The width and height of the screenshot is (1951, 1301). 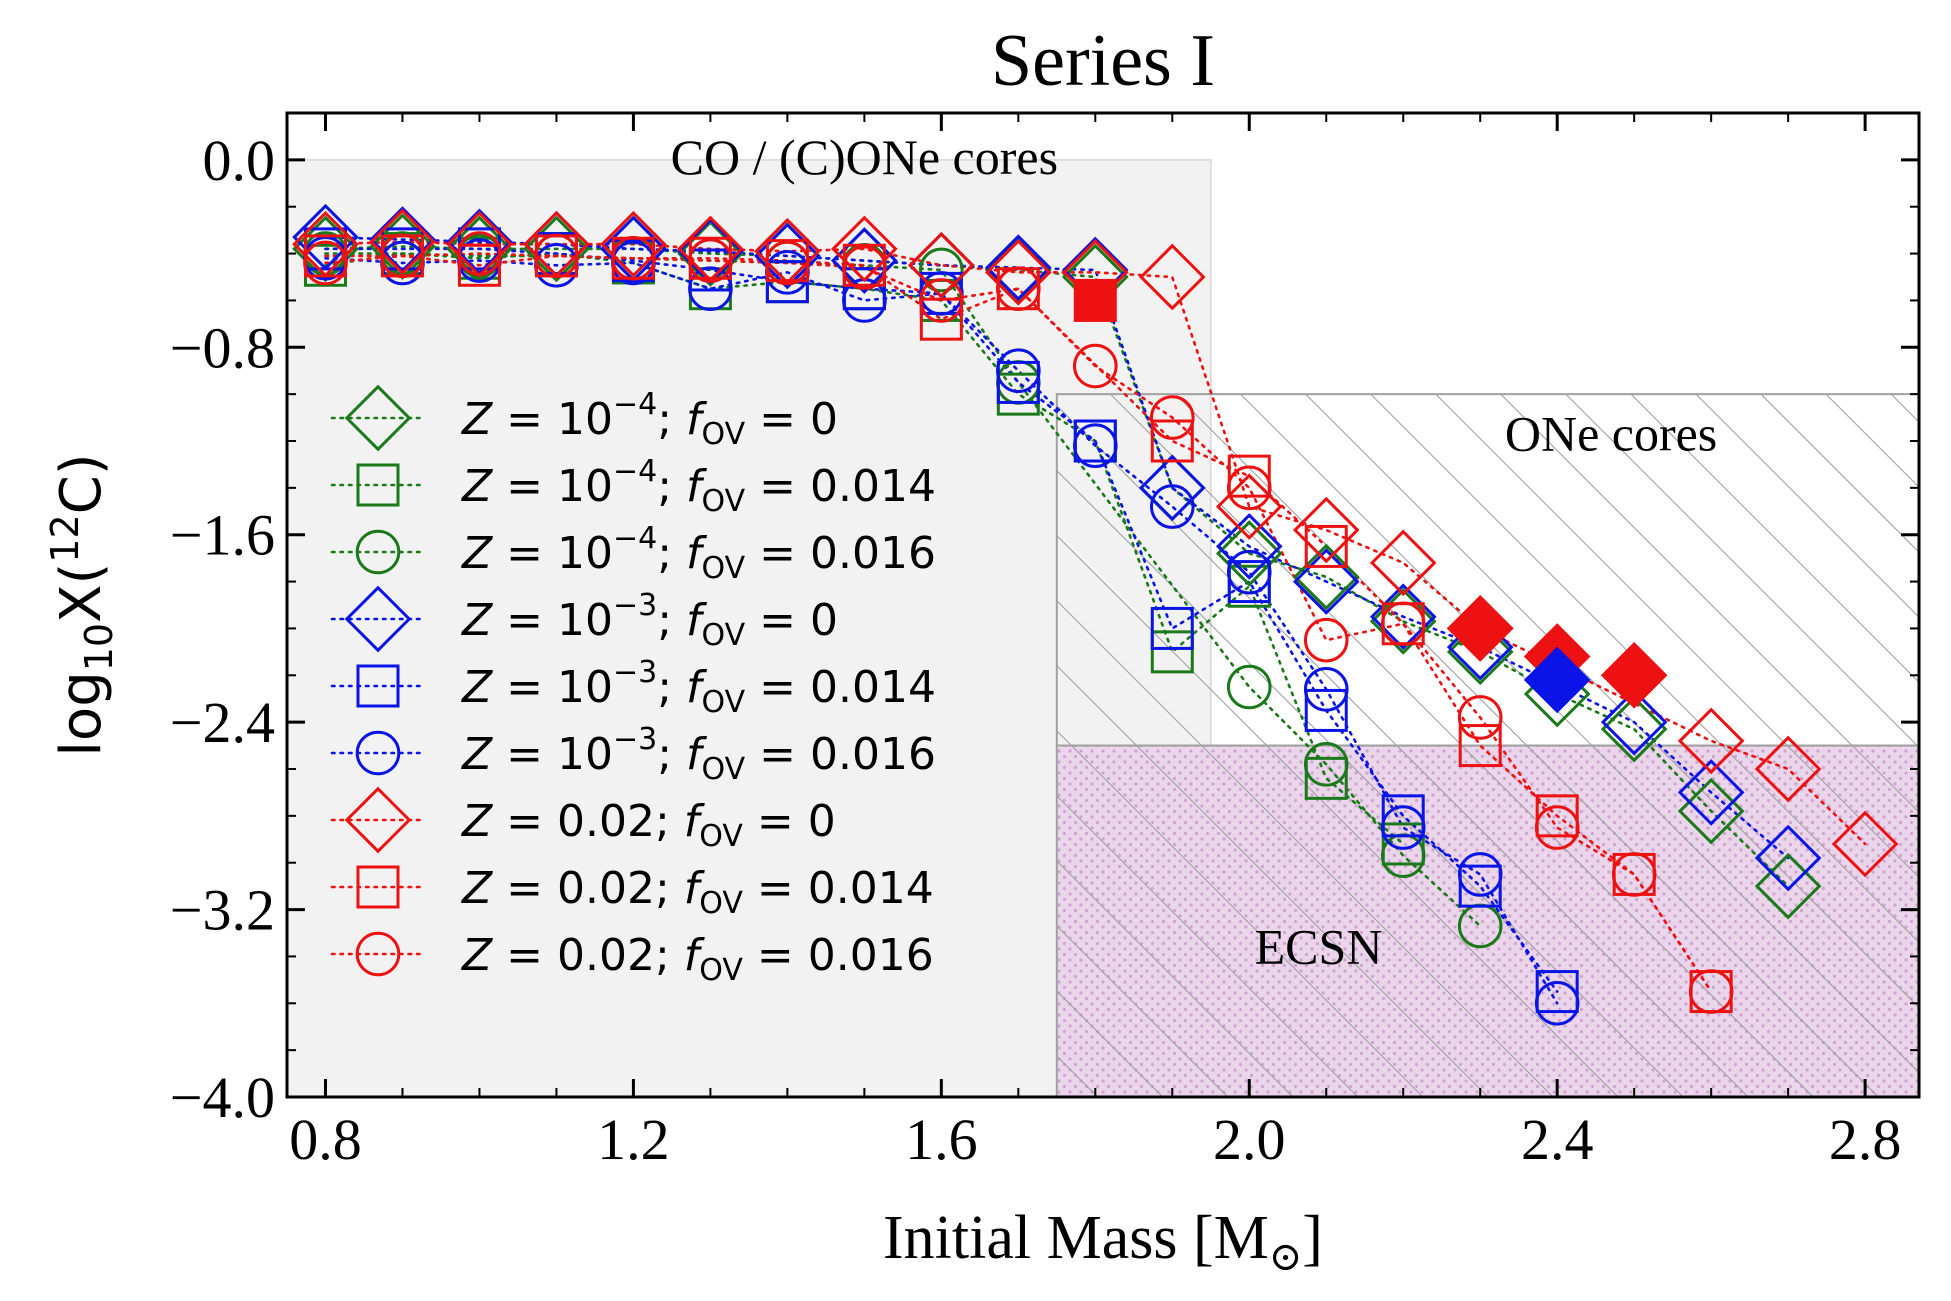 What do you see at coordinates (1557, 1139) in the screenshot?
I see `x-tick-label: 2.4` at bounding box center [1557, 1139].